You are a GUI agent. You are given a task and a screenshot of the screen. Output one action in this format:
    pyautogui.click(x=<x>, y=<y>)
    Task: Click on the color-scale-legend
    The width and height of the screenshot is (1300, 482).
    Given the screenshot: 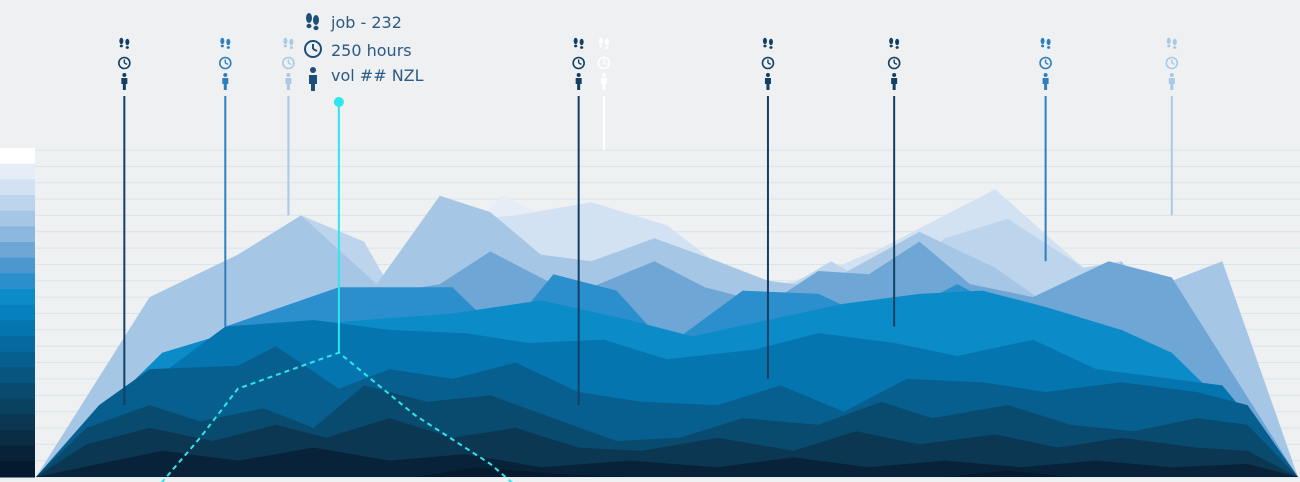 What is the action you would take?
    pyautogui.click(x=17, y=313)
    